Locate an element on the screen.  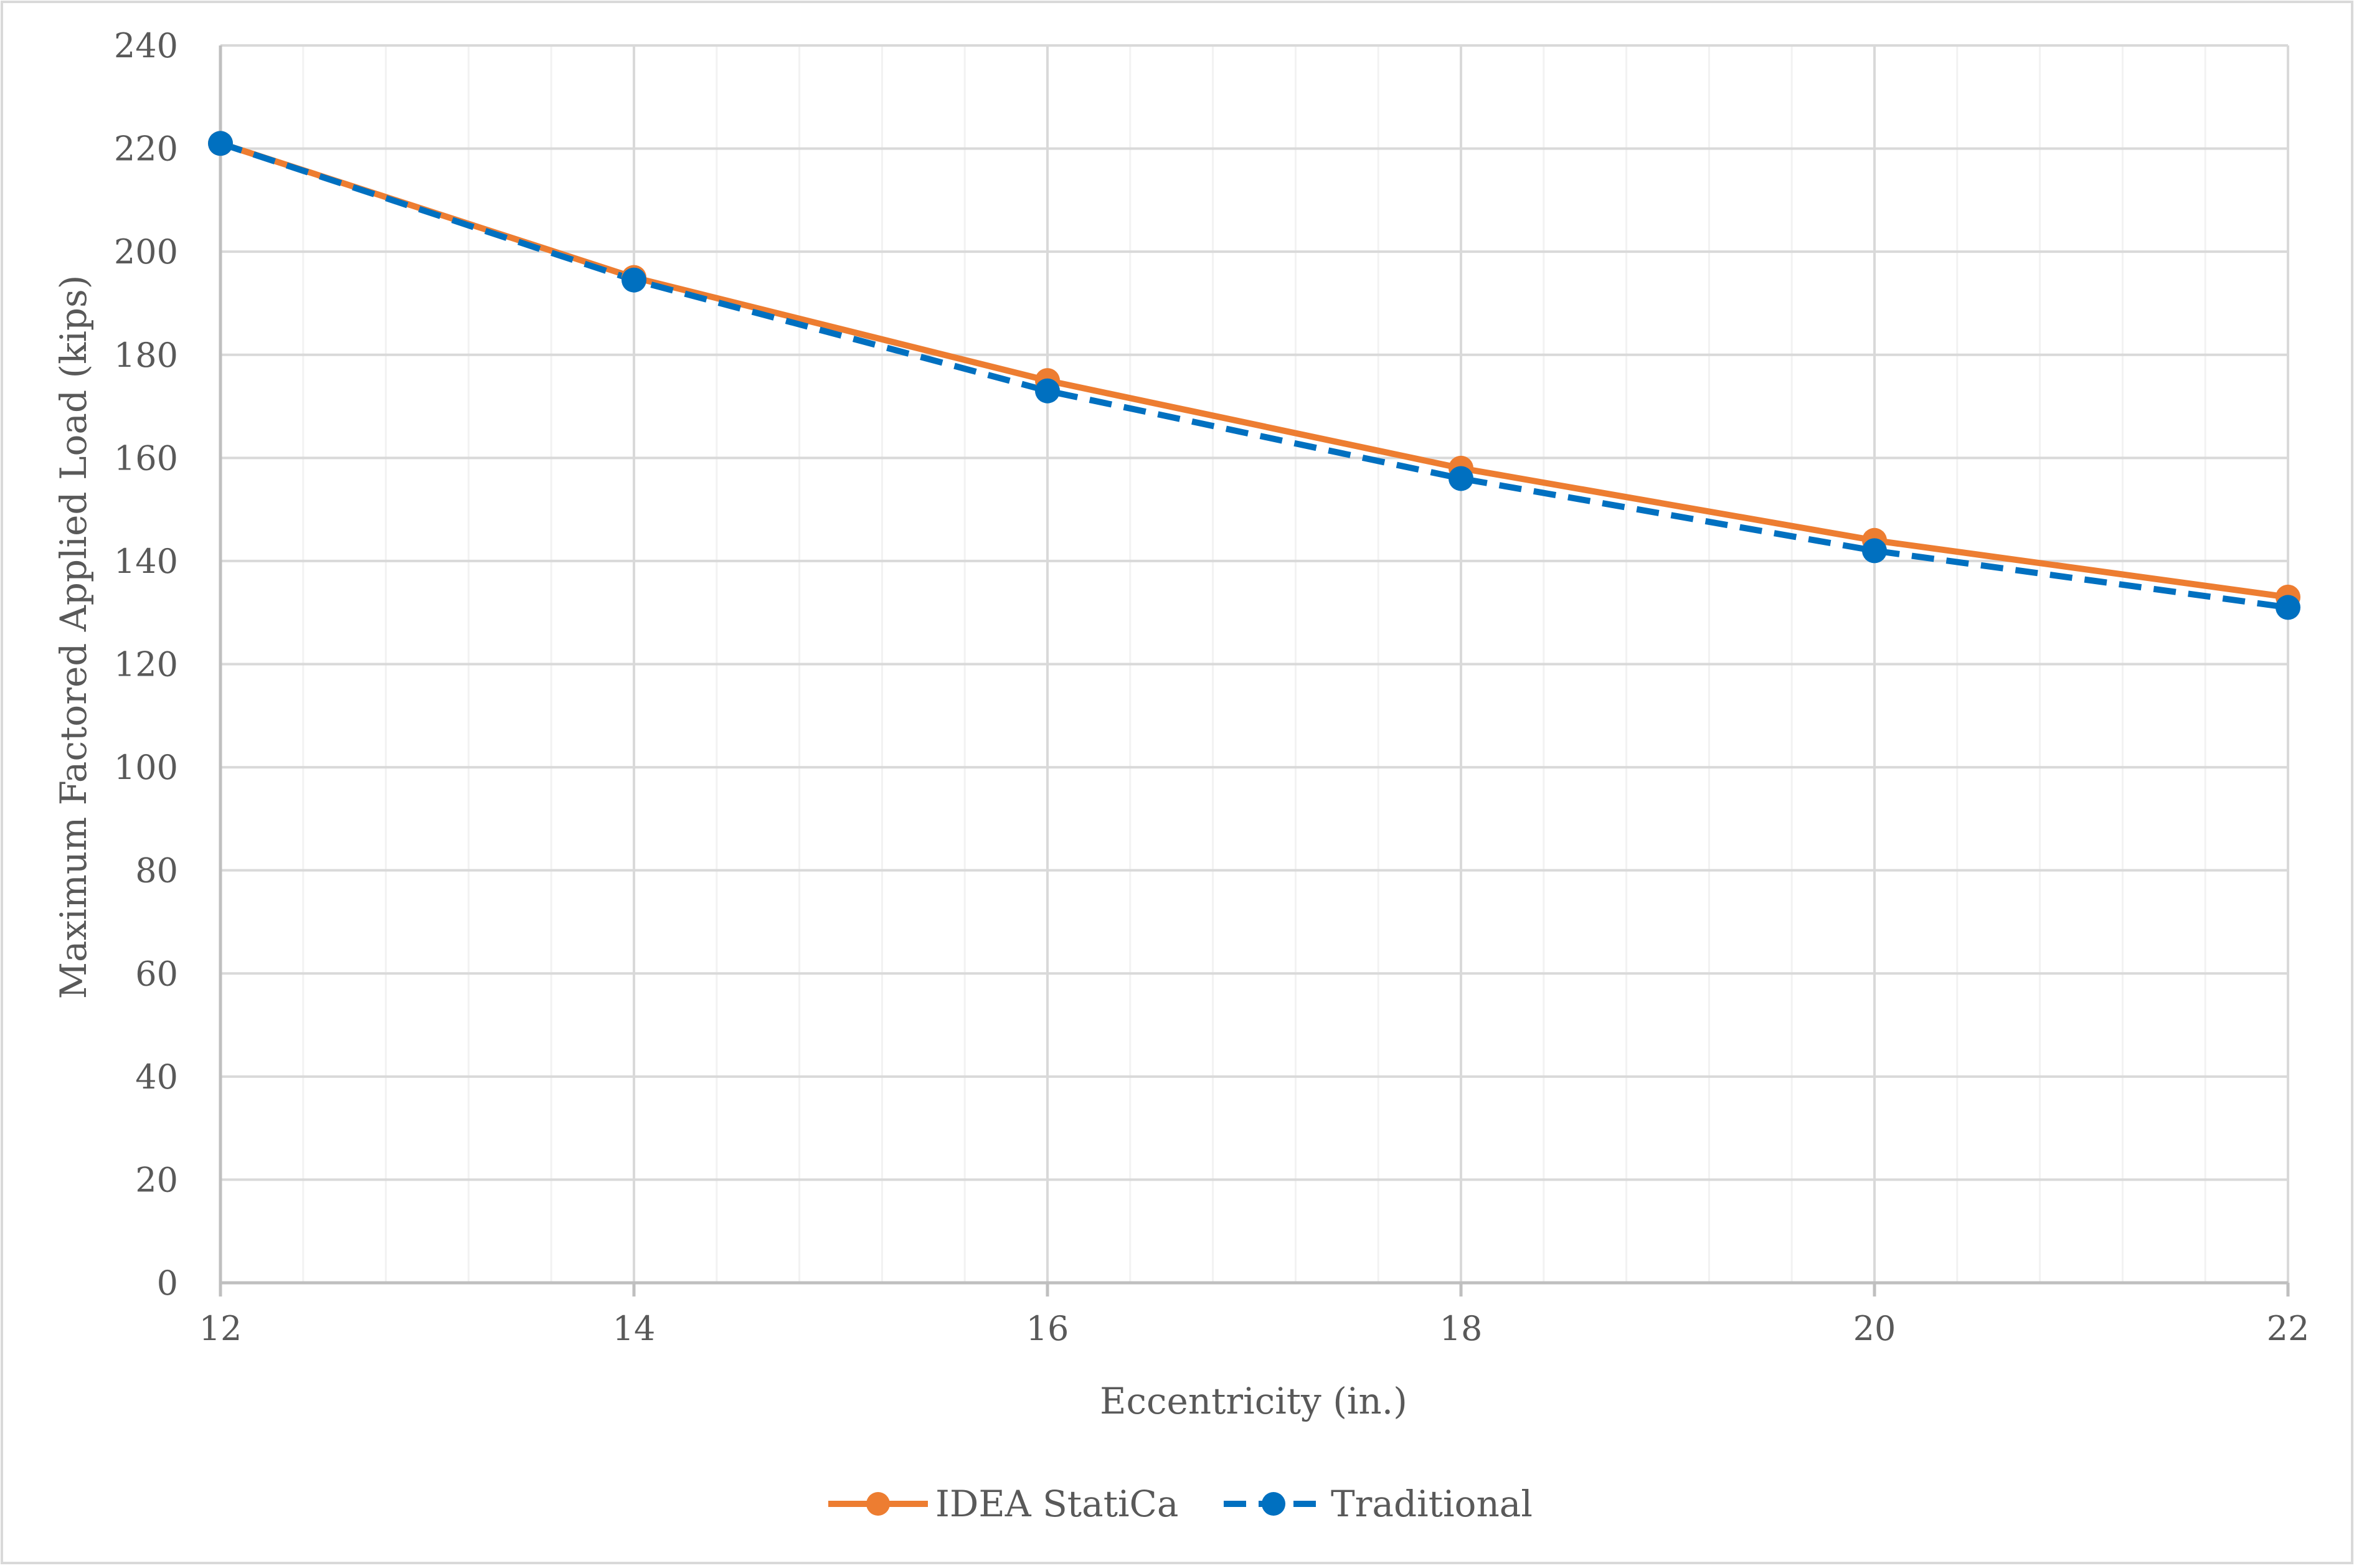
x-tick-label: 20 is located at coordinates (1874, 1328).